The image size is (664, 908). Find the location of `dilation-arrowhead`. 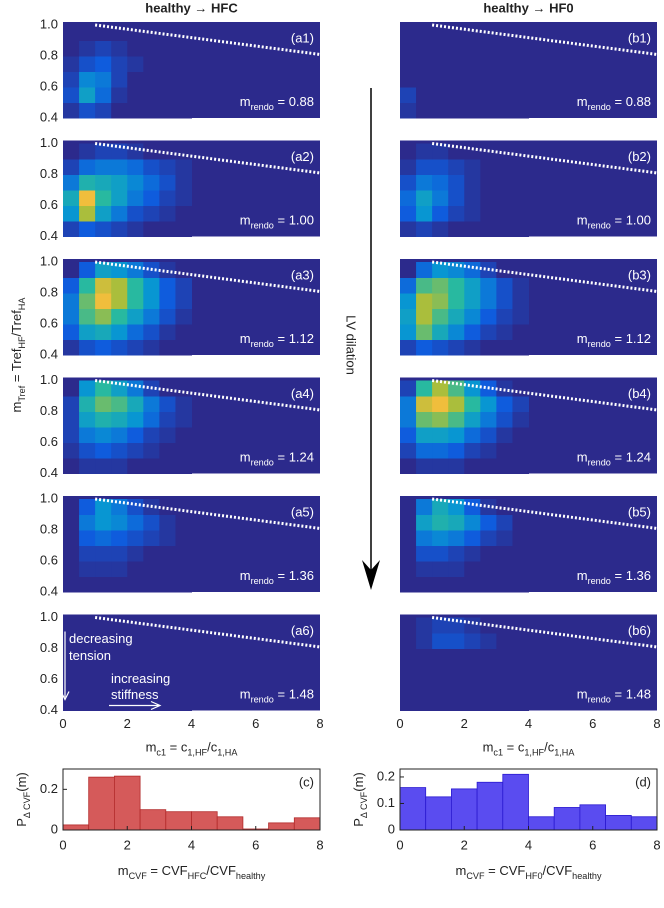

dilation-arrowhead is located at coordinates (371, 575).